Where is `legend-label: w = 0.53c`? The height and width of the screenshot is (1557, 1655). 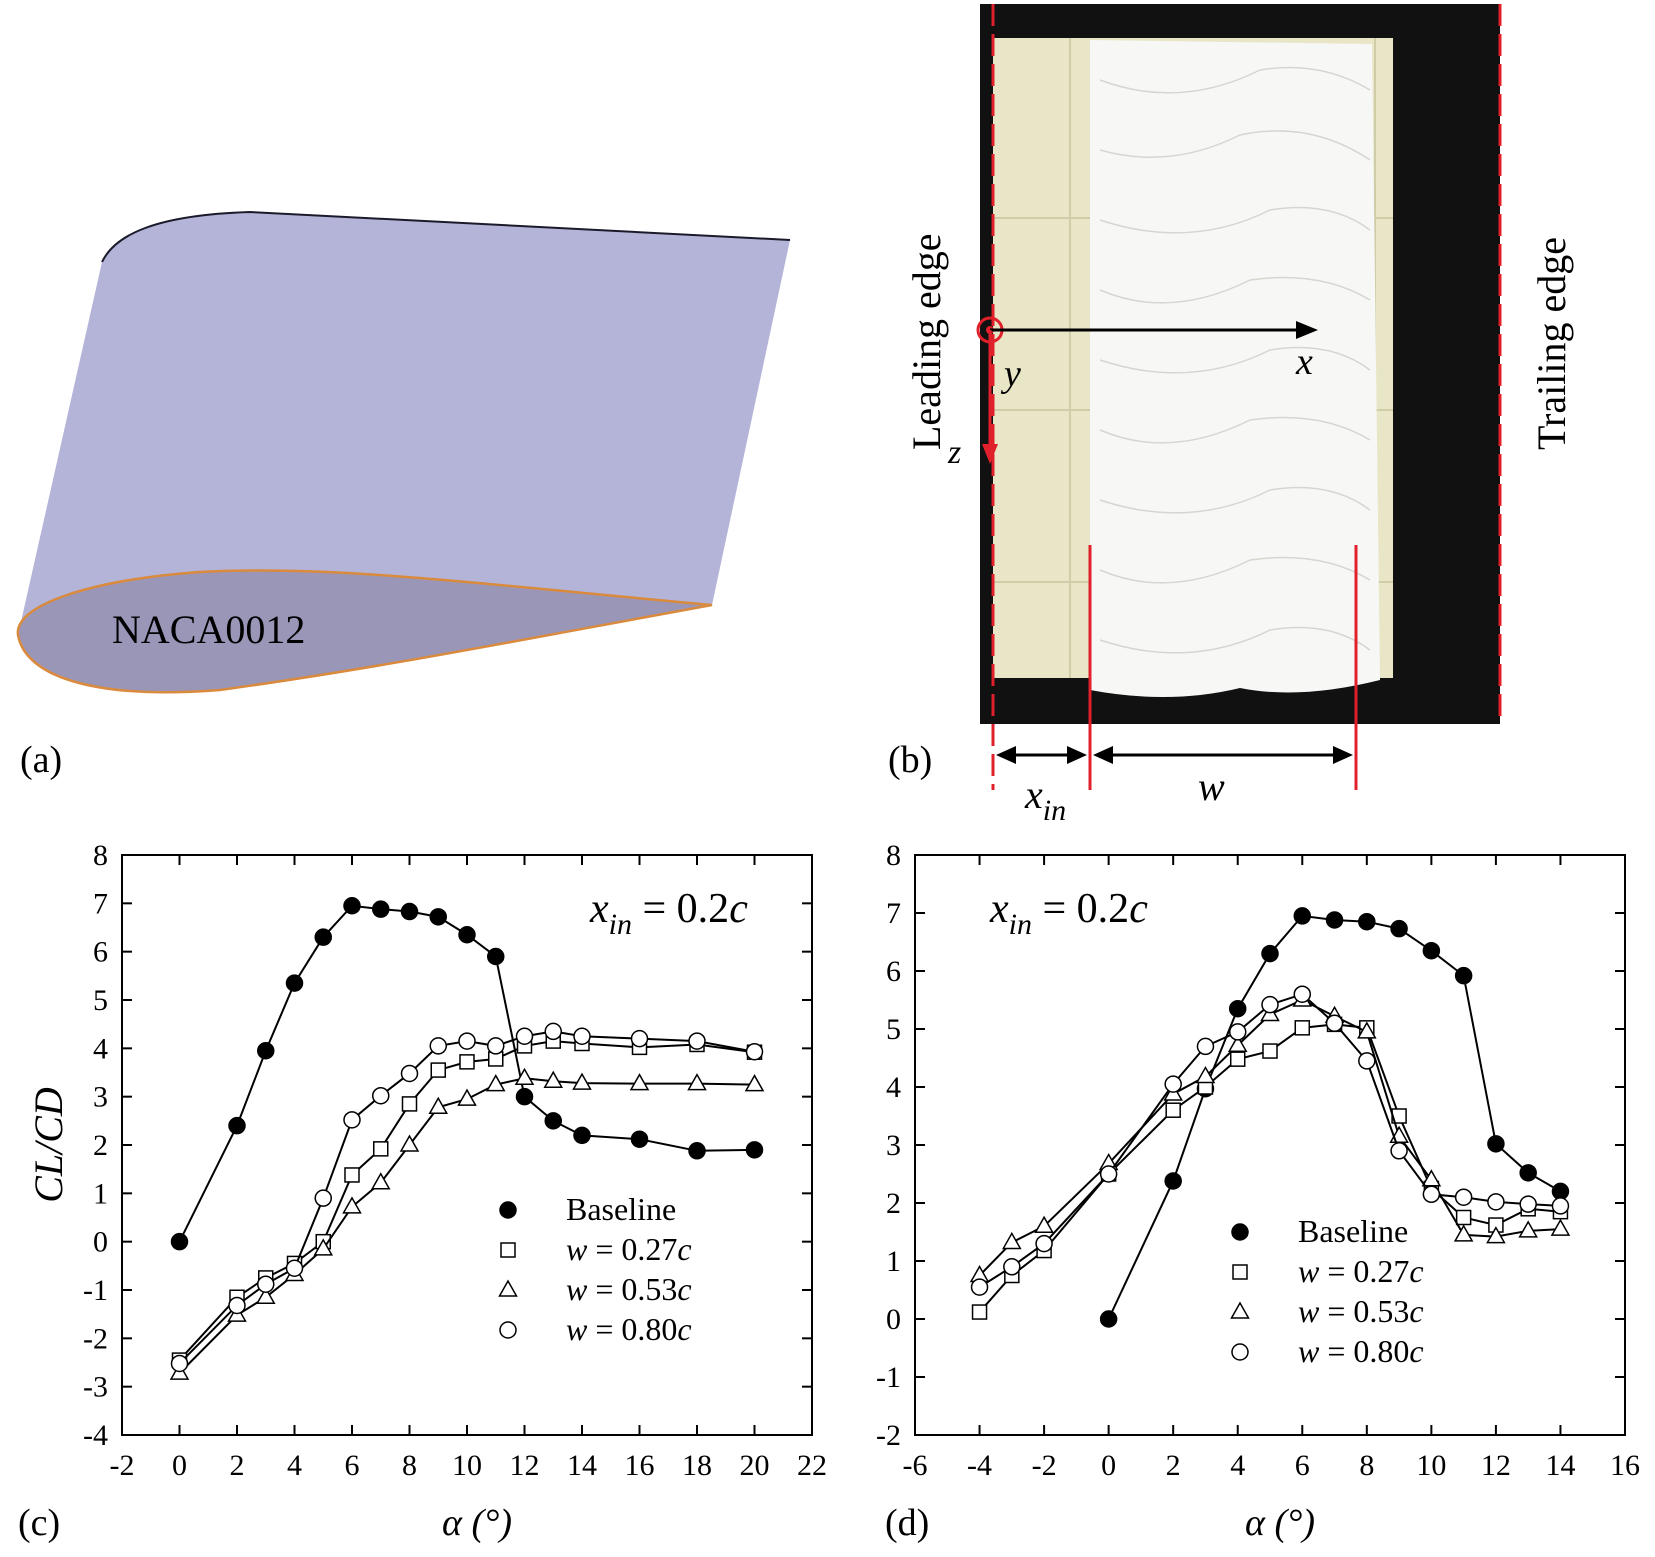 legend-label: w = 0.53c is located at coordinates (629, 1289).